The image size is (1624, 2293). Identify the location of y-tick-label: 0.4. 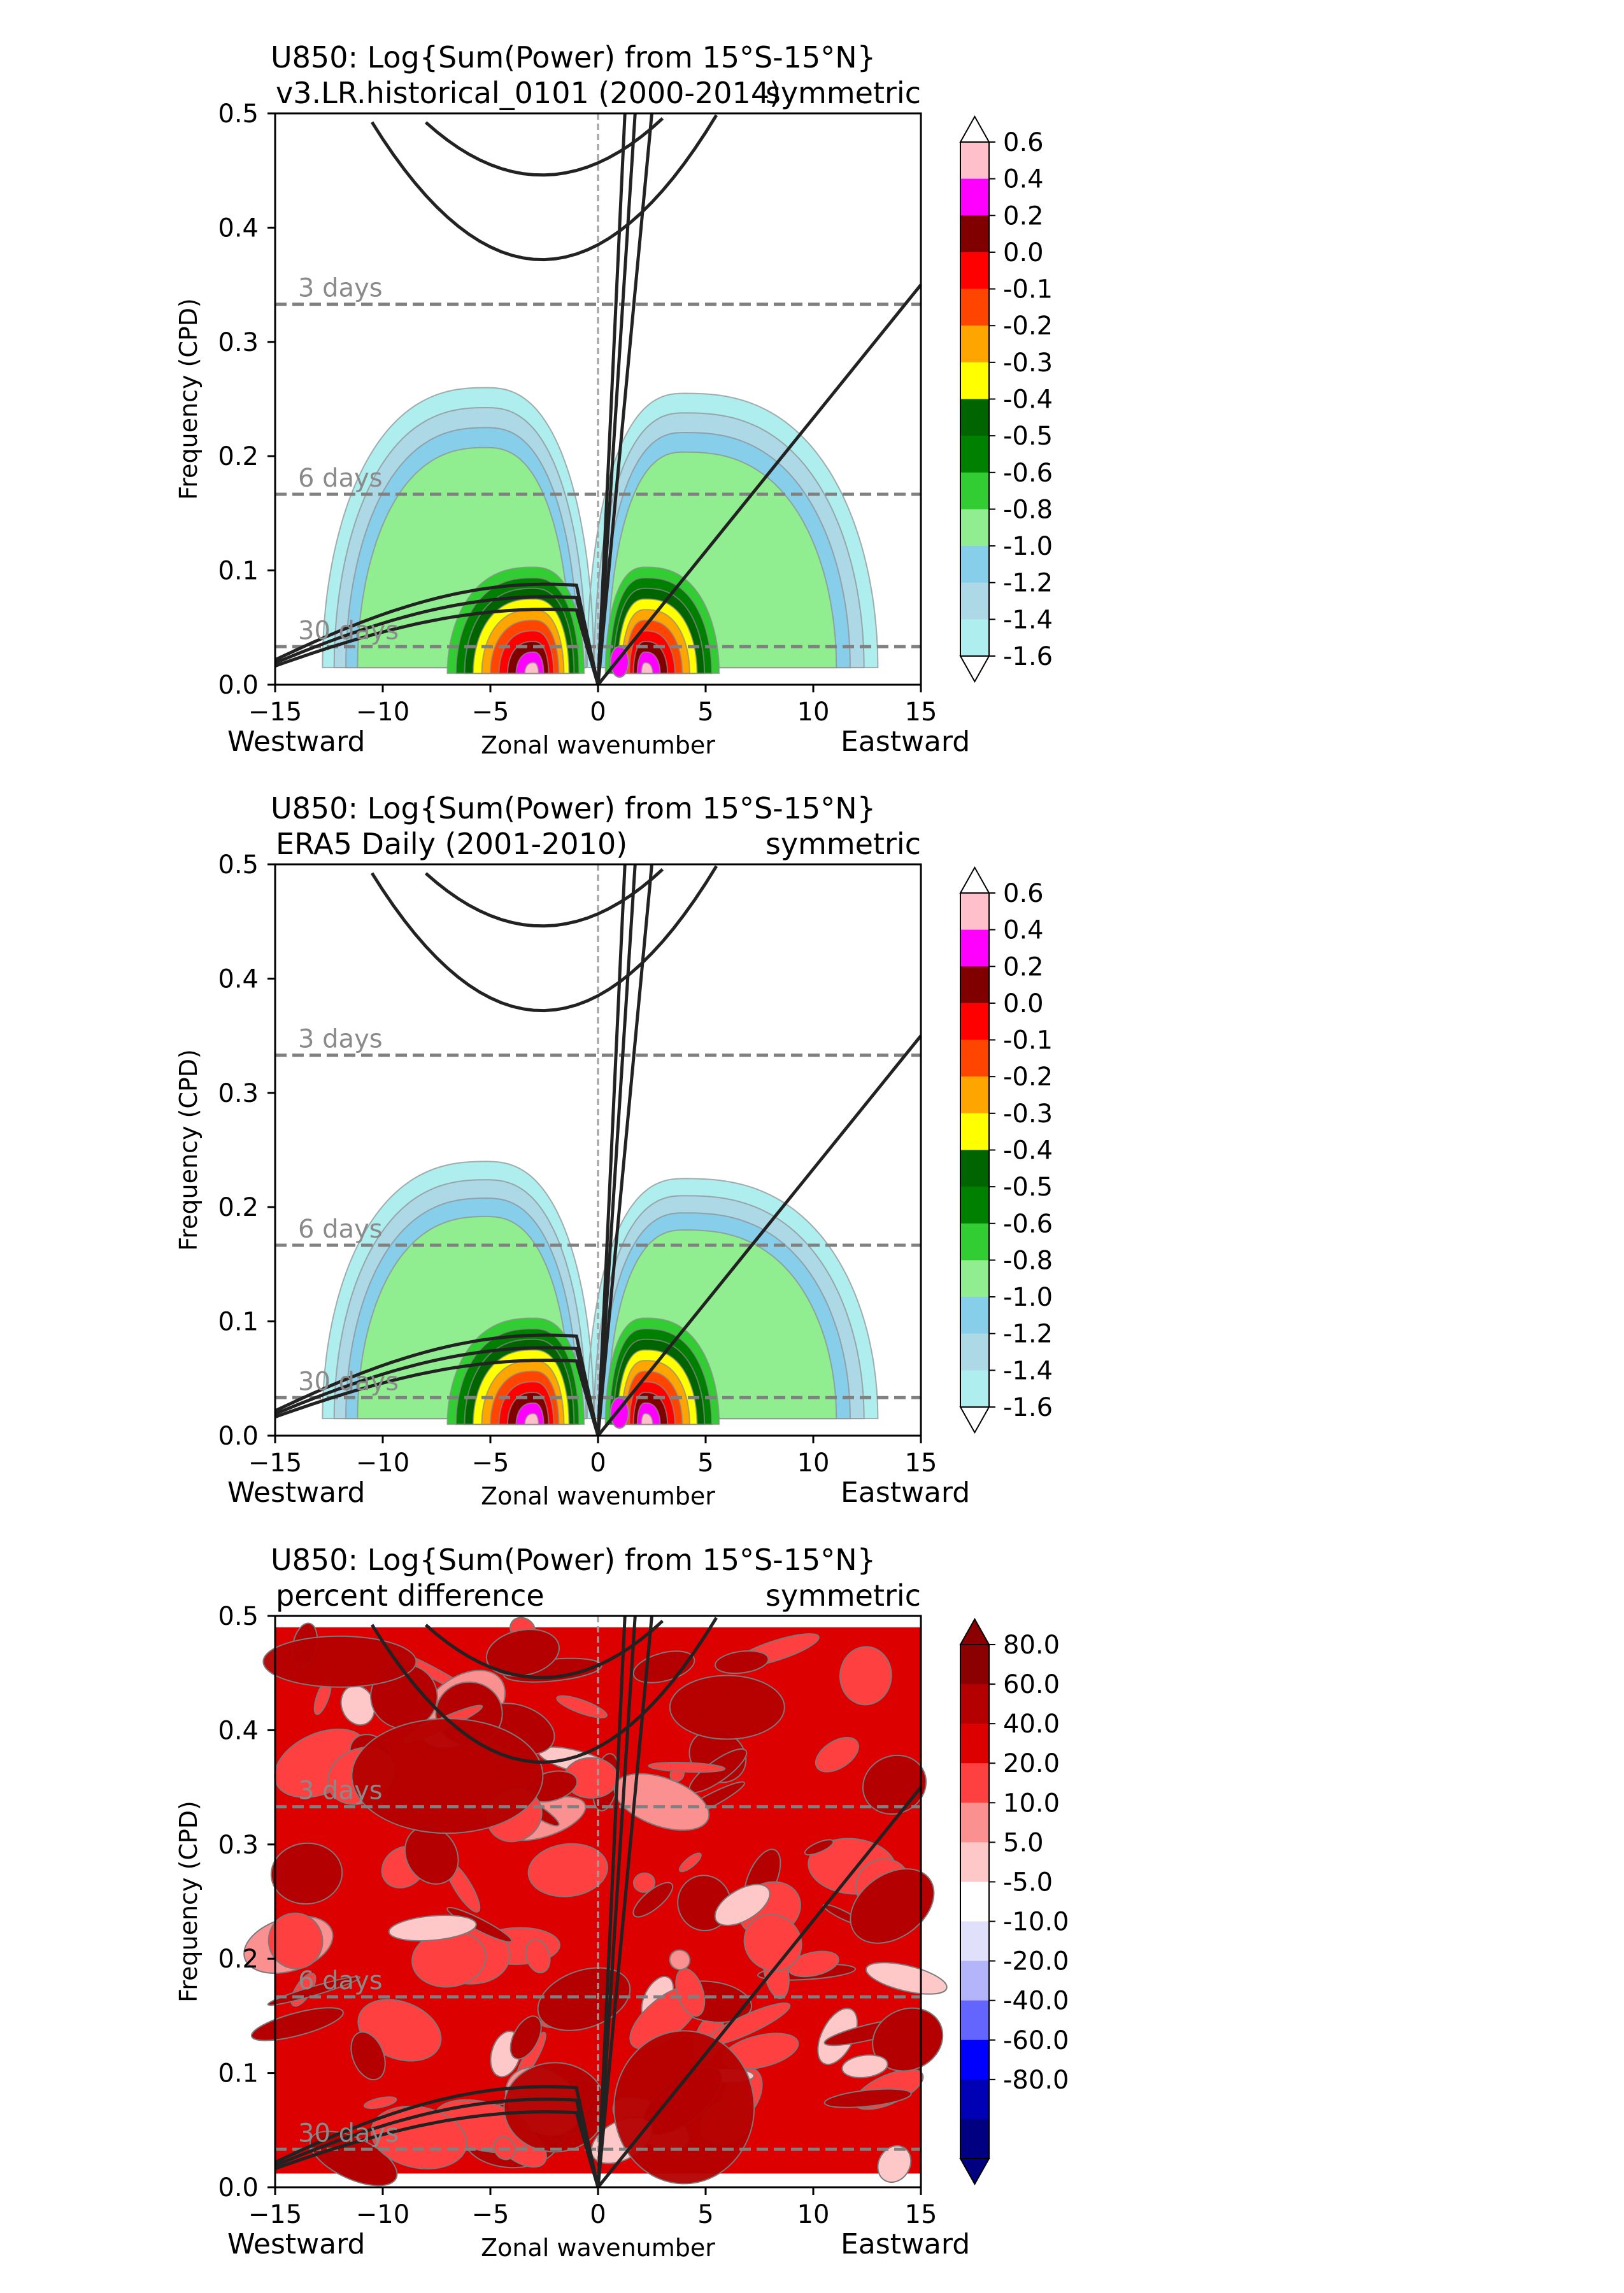
(238, 1730).